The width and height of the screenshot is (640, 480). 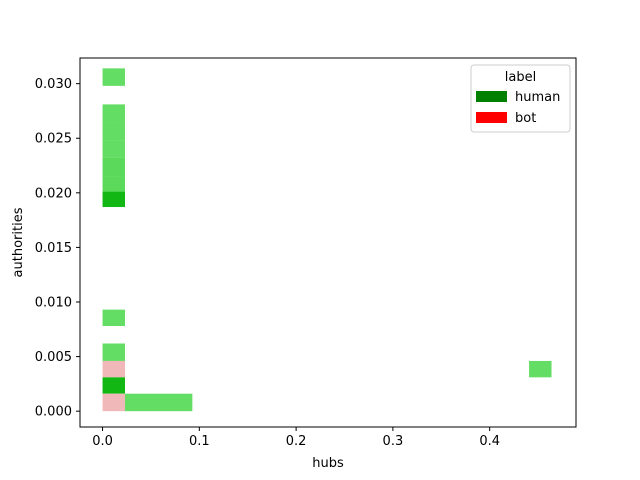 I want to click on y-ticks: 0.000 0.005 0.010 0.015 0.020 0.025 0.030, so click(x=57, y=248).